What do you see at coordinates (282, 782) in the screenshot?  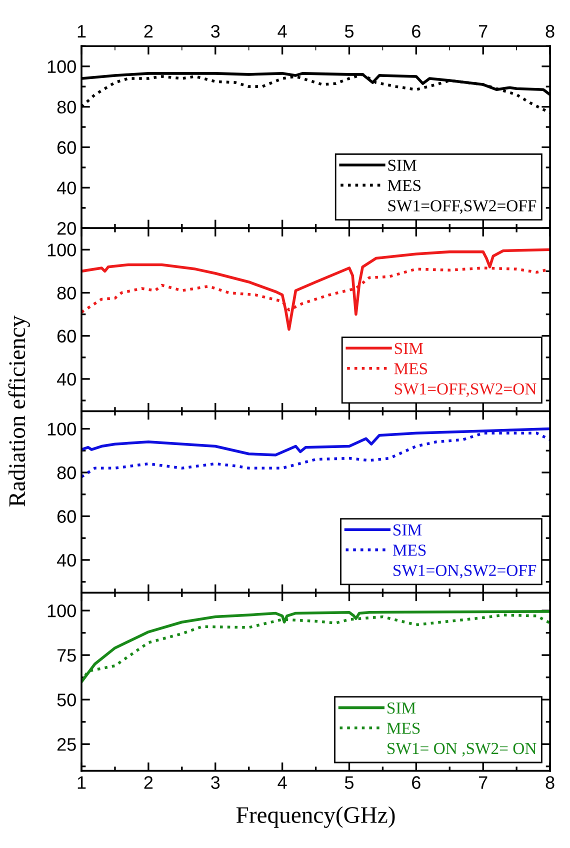 I see `x-tick-label: 4` at bounding box center [282, 782].